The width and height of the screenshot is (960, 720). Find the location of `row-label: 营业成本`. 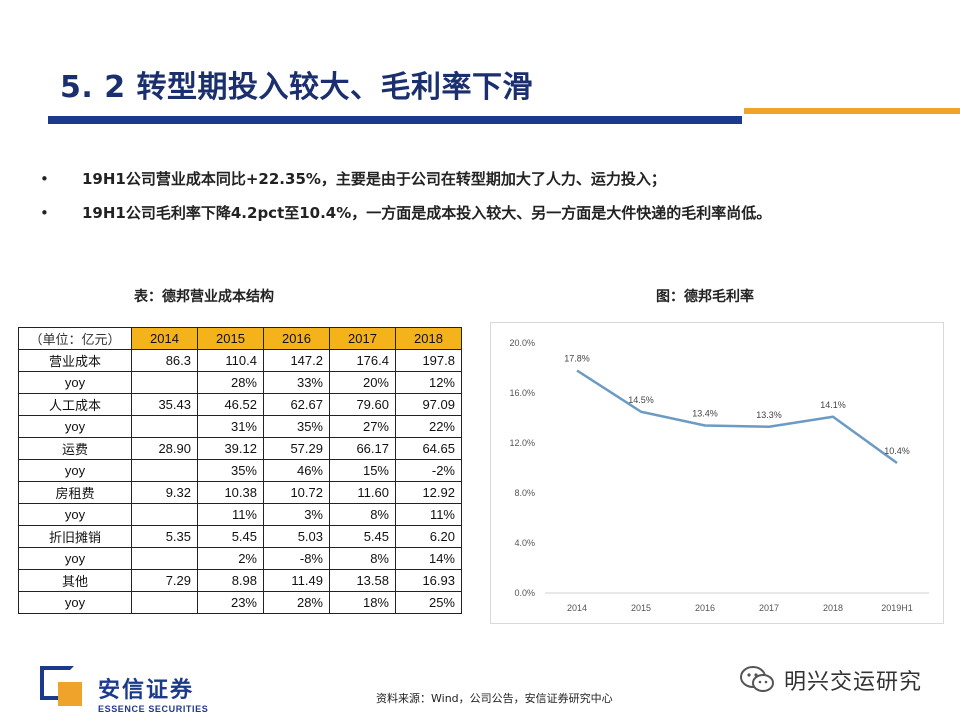

row-label: 营业成本 is located at coordinates (75, 360).